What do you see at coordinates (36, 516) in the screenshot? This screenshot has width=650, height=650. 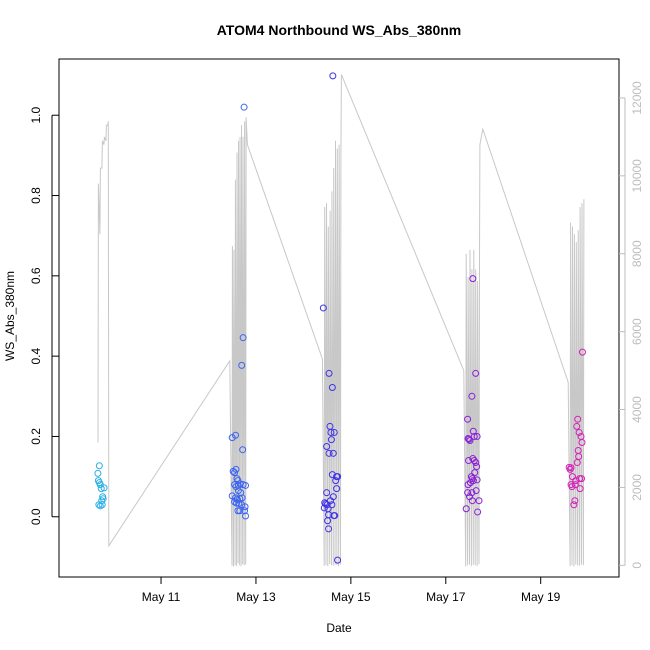 I see `y-tick-label: 0.0` at bounding box center [36, 516].